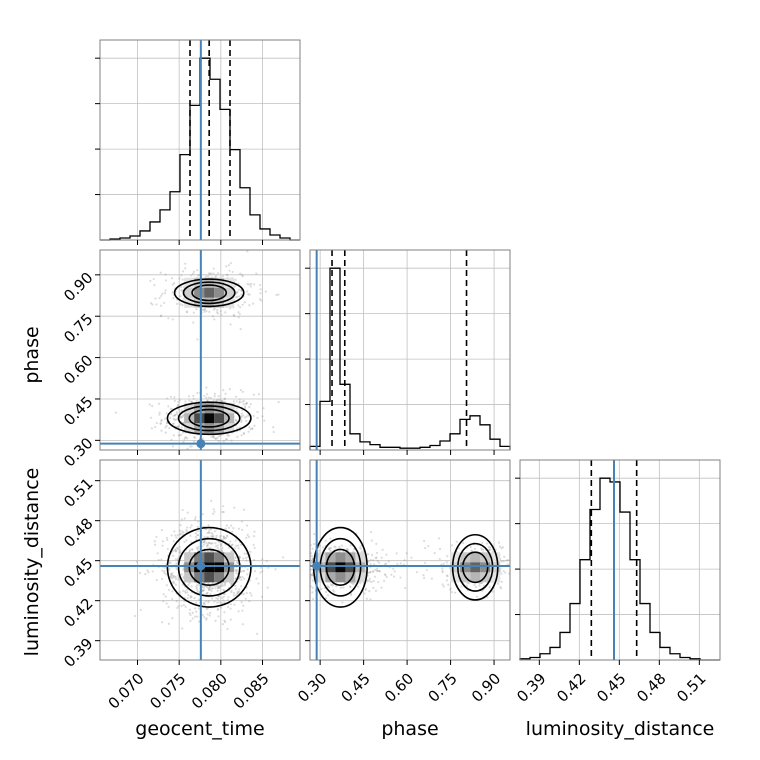  Describe the element at coordinates (201, 566) in the screenshot. I see `panel-3-truth-point` at that location.